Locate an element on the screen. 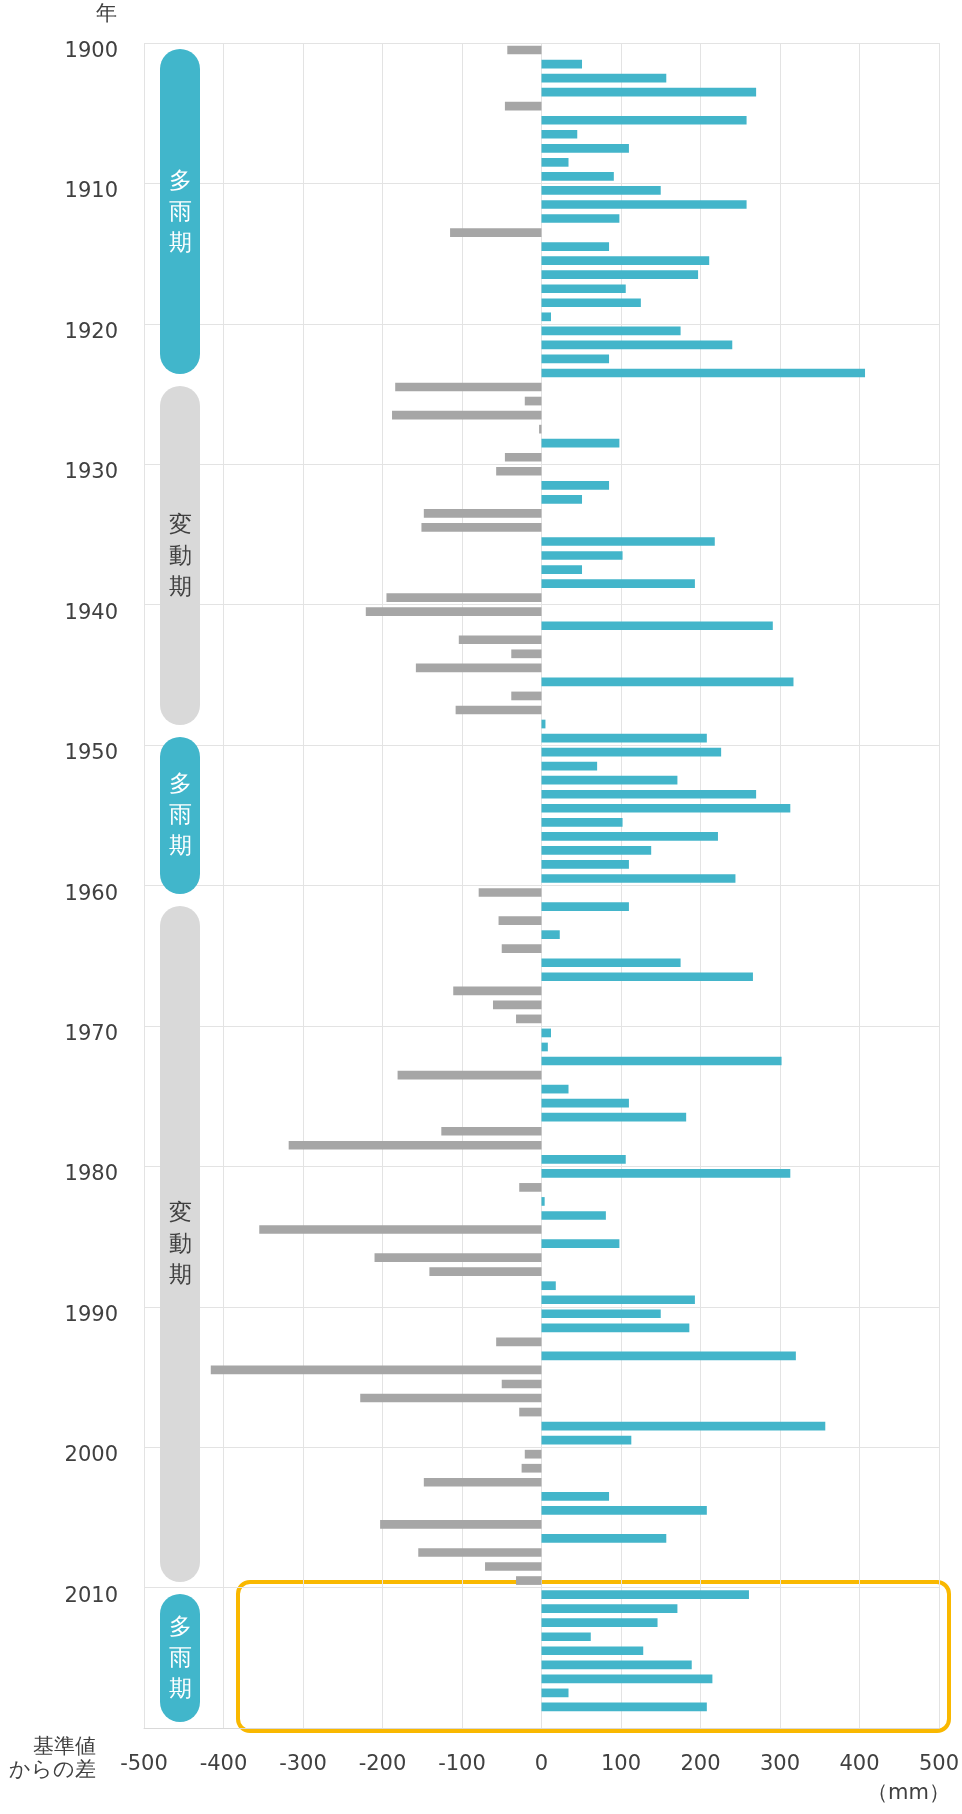 The width and height of the screenshot is (962, 1814). y-tick-label: 1960 is located at coordinates (91, 892).